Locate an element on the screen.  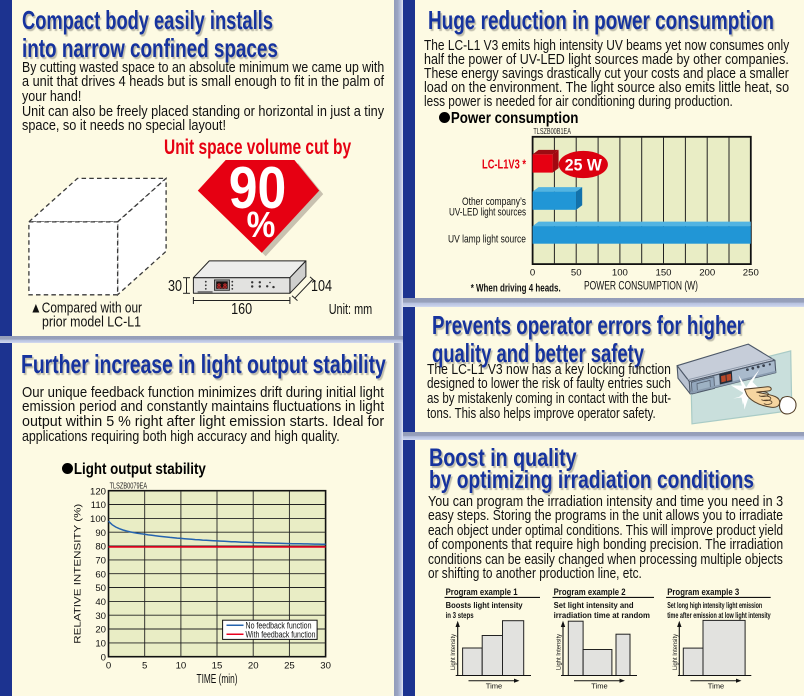
svg-text: TIME (min) is located at coordinates (217, 679).